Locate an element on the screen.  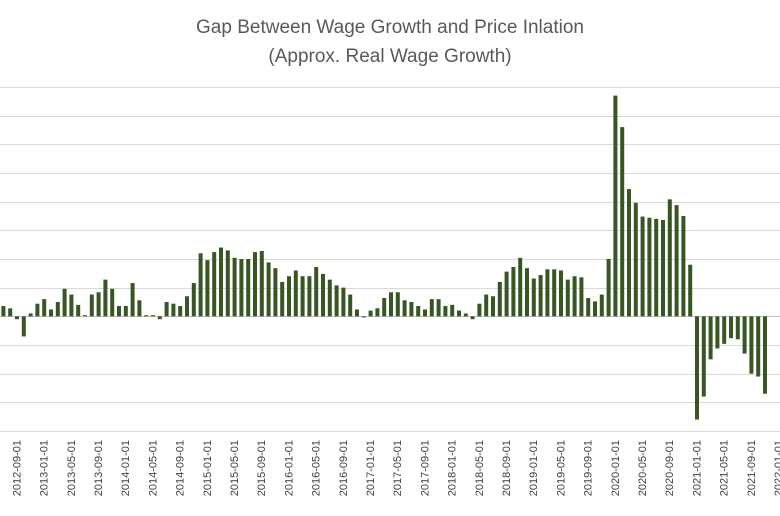
x-tick-label: 2019-09-01 is located at coordinates (589, 468).